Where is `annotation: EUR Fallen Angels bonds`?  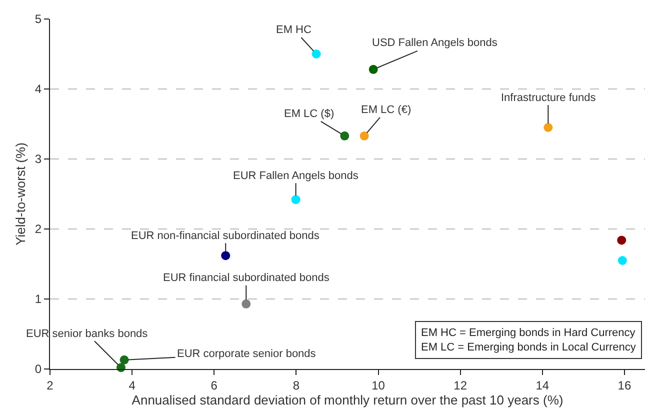
annotation: EUR Fallen Angels bonds is located at coordinates (296, 176).